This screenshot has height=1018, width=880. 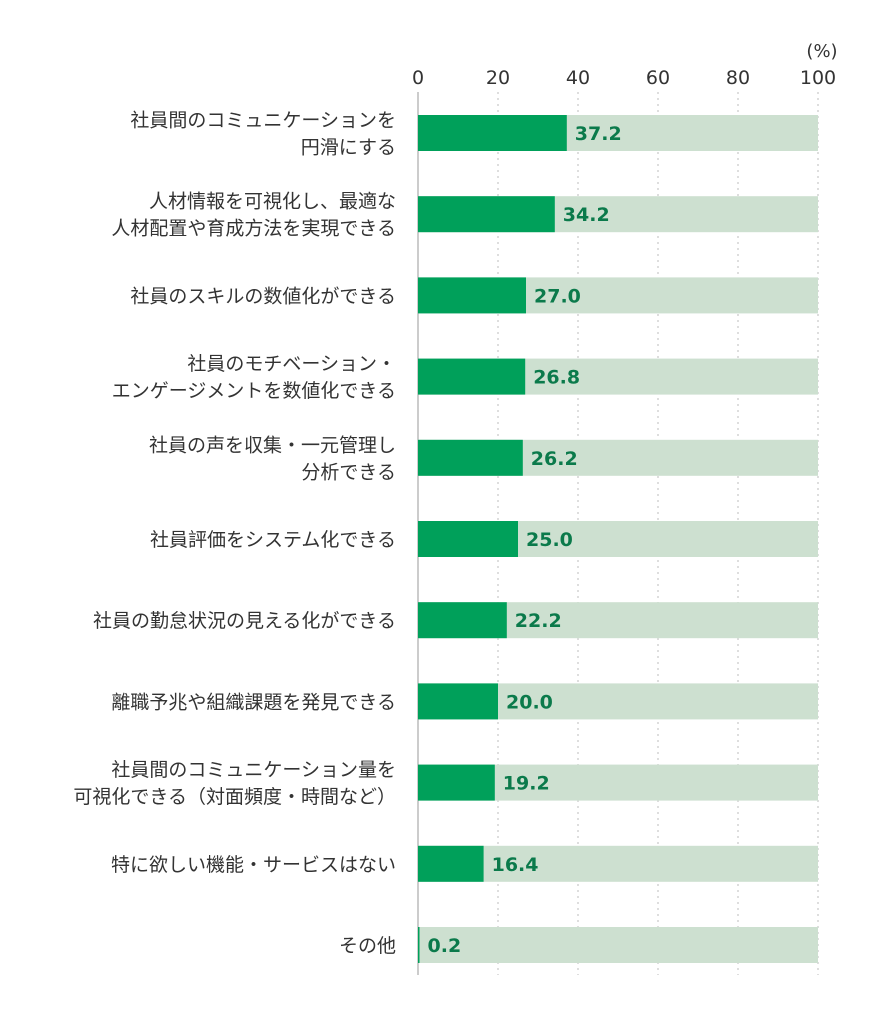 I want to click on category-label-line: 人材配置や育成方法を実現できる, so click(x=253, y=229).